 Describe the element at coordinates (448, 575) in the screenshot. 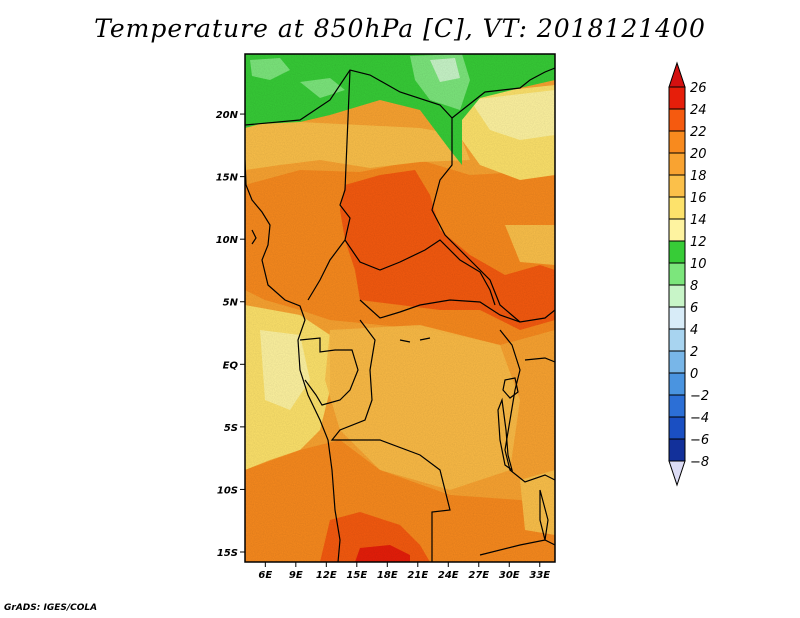

I see `lon-tick-label: 24E` at that location.